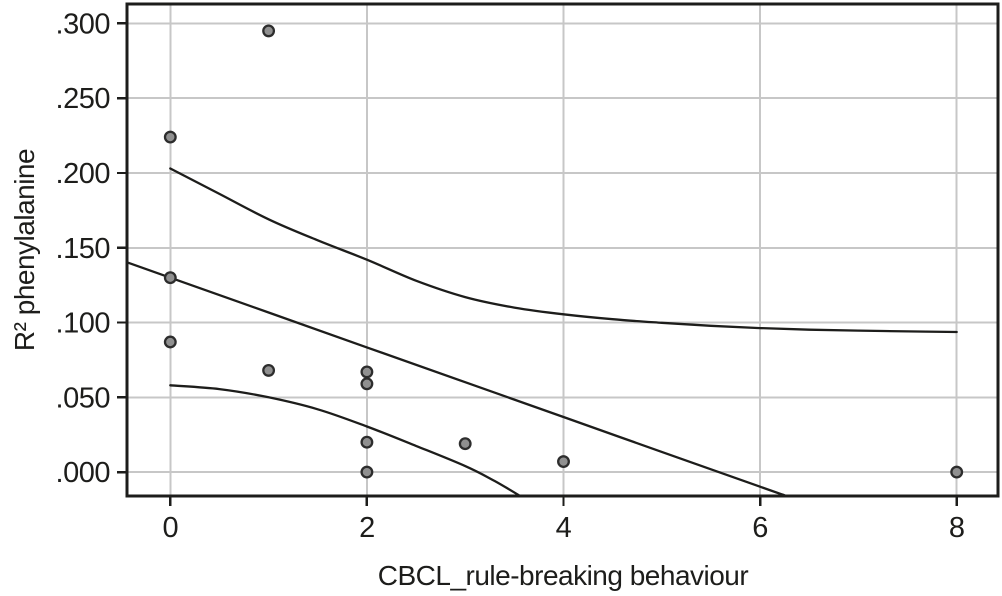 Image resolution: width=1002 pixels, height=596 pixels. What do you see at coordinates (564, 528) in the screenshot?
I see `x-tick-label: 4` at bounding box center [564, 528].